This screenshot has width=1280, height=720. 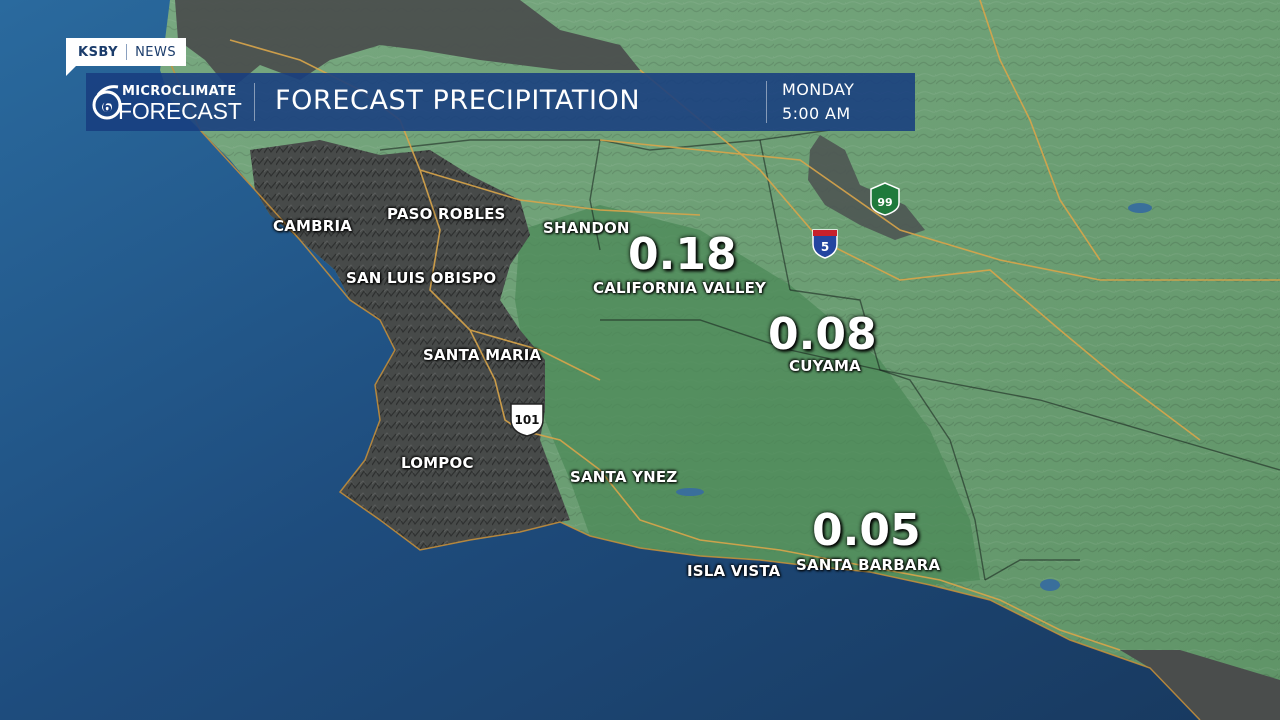 I want to click on time-divider, so click(x=766, y=102).